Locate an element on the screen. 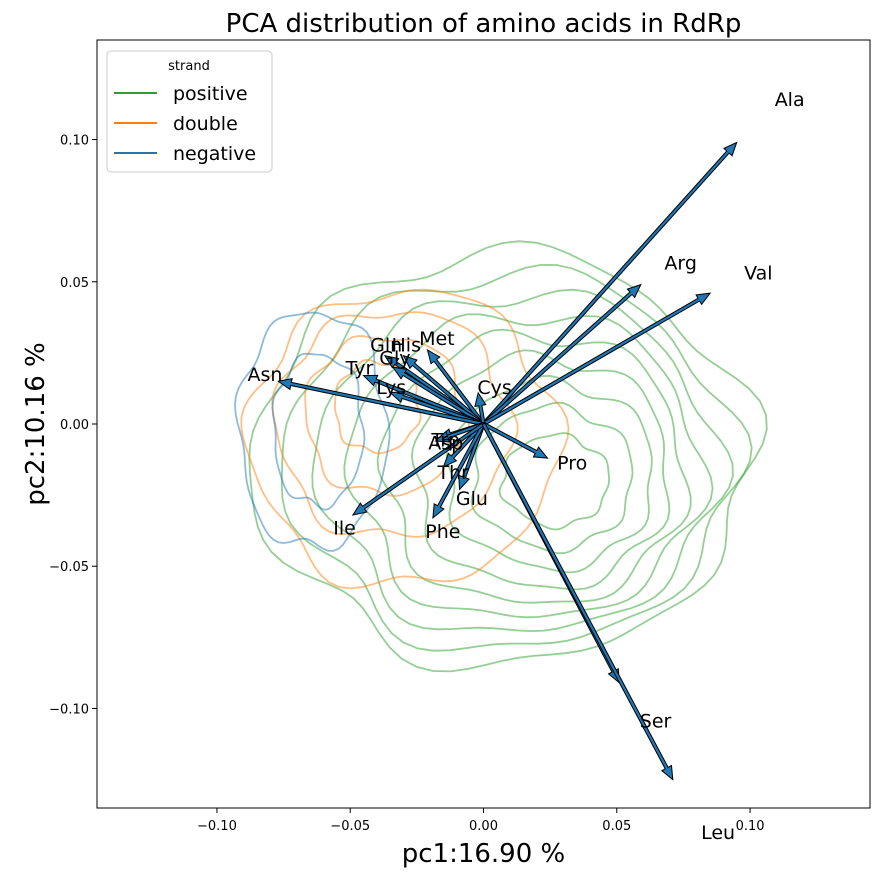 This screenshot has width=880, height=877. arrow-label-met: Met is located at coordinates (437, 339).